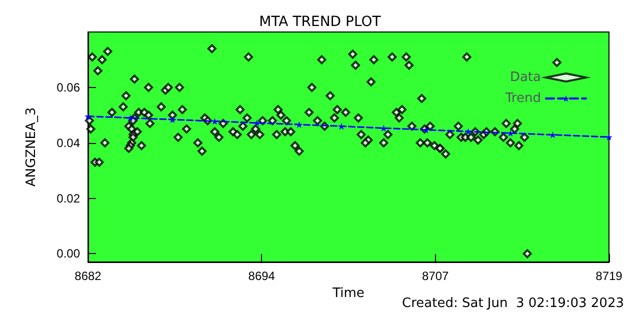 This screenshot has width=640, height=320. I want to click on y-tick-label: 0.04, so click(68, 143).